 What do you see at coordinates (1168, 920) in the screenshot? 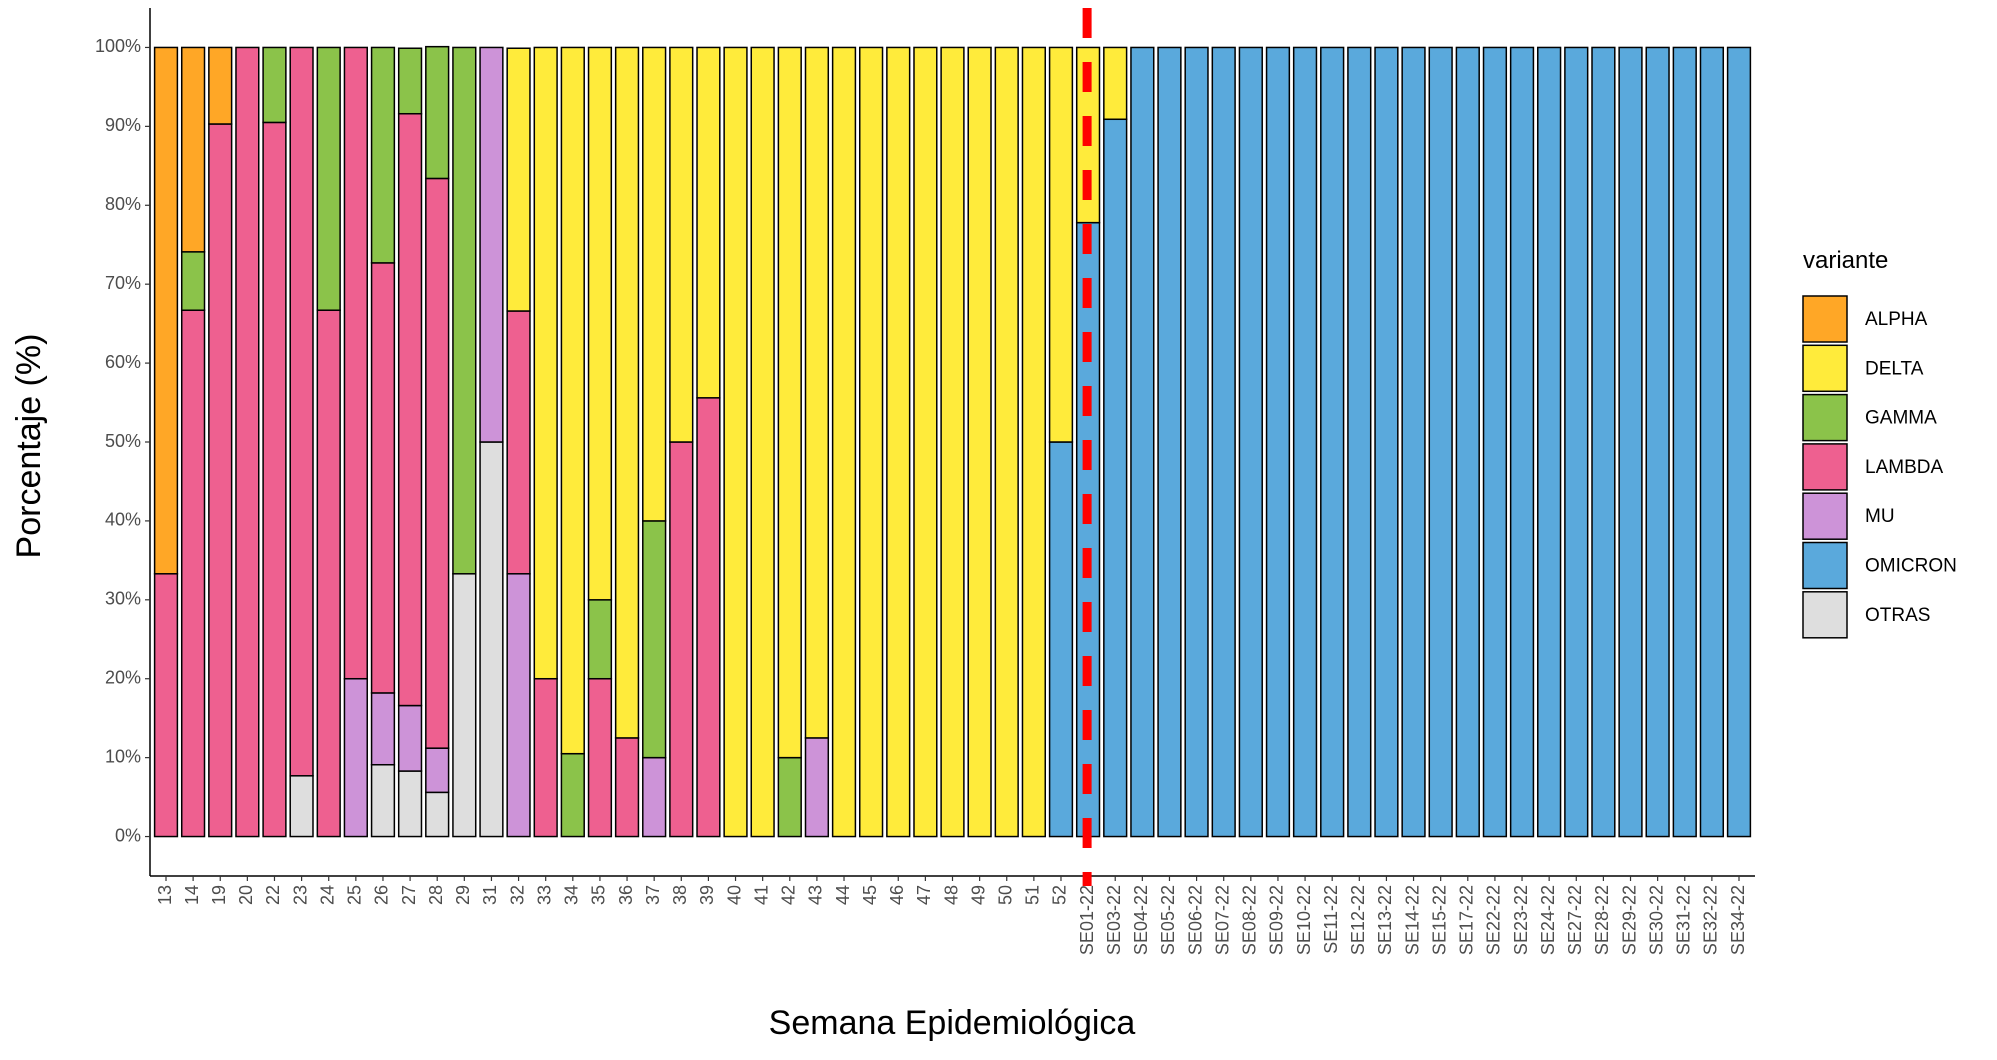
I see `x-tick-label: SE05-22` at bounding box center [1168, 920].